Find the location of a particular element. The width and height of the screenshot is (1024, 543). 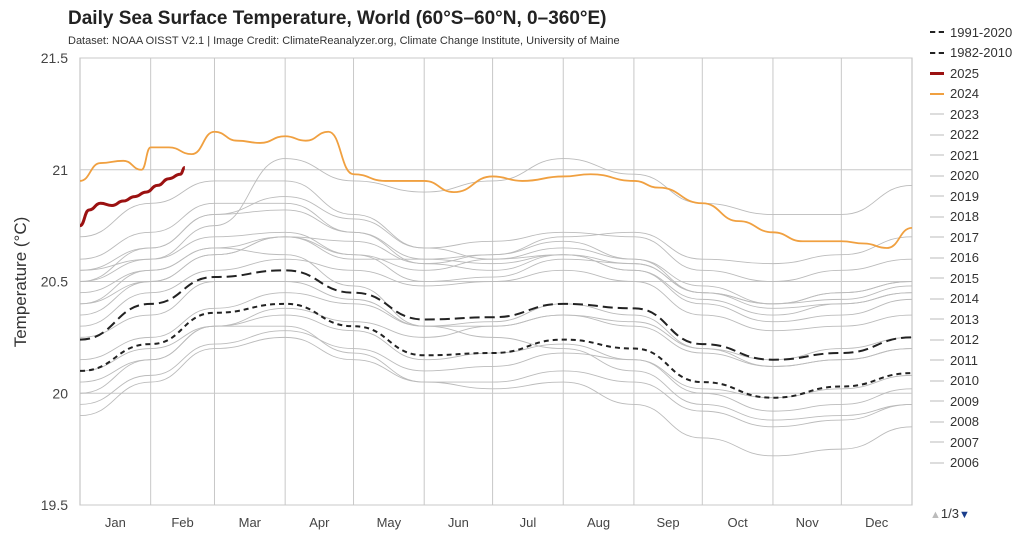

series-line-2013 is located at coordinates (496, 321).